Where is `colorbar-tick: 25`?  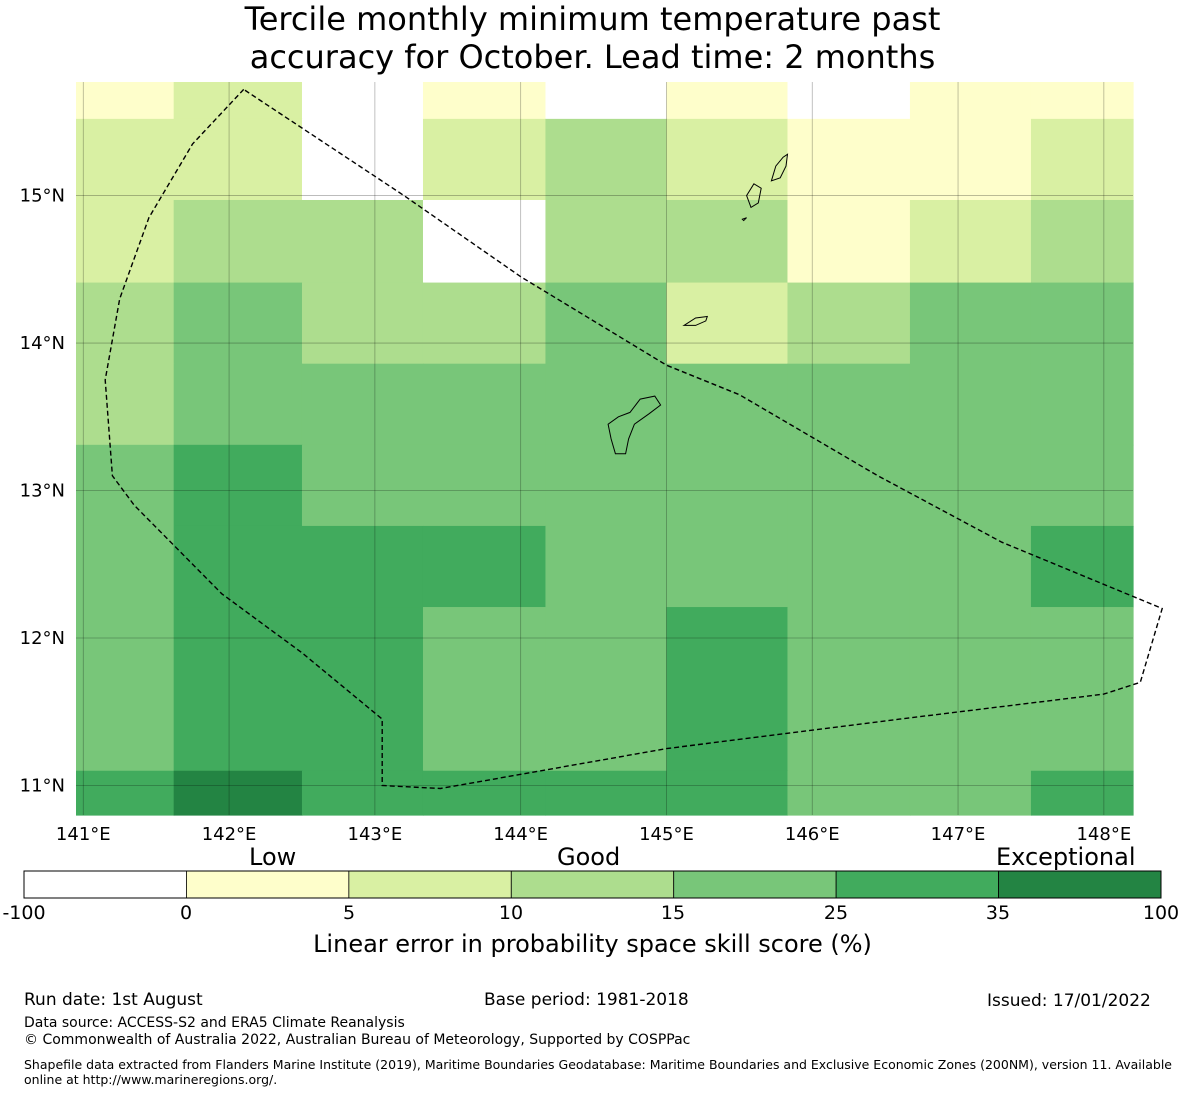
colorbar-tick: 25 is located at coordinates (836, 913).